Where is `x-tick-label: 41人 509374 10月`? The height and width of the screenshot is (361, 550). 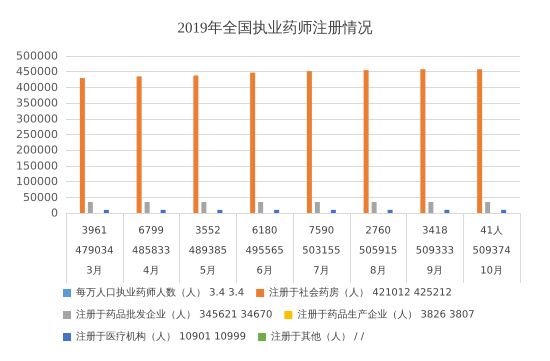 x-tick-label: 41人 509374 10月 is located at coordinates (491, 251).